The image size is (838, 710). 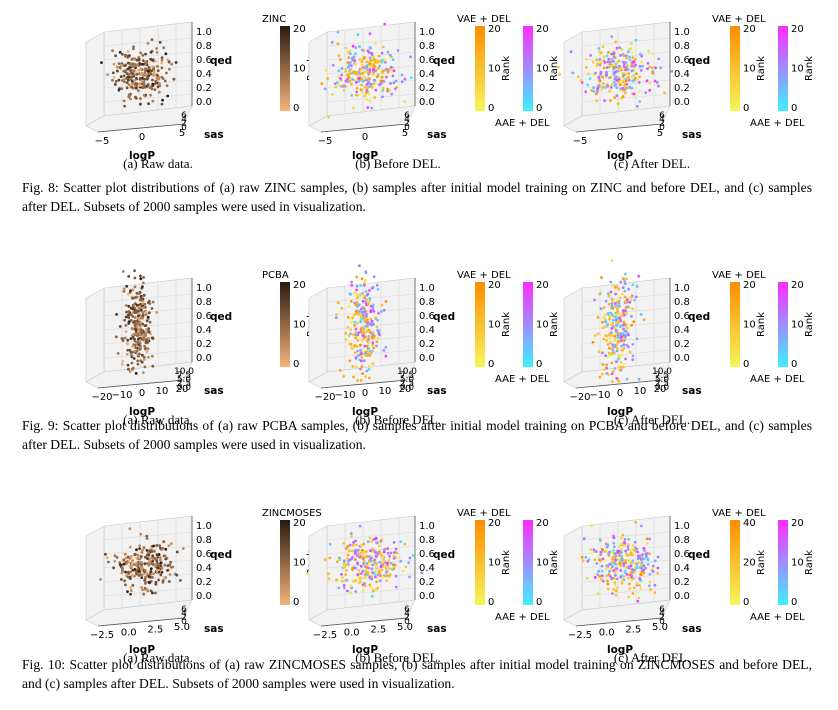 I want to click on fig2-panel0-y-label: sas, so click(x=214, y=629).